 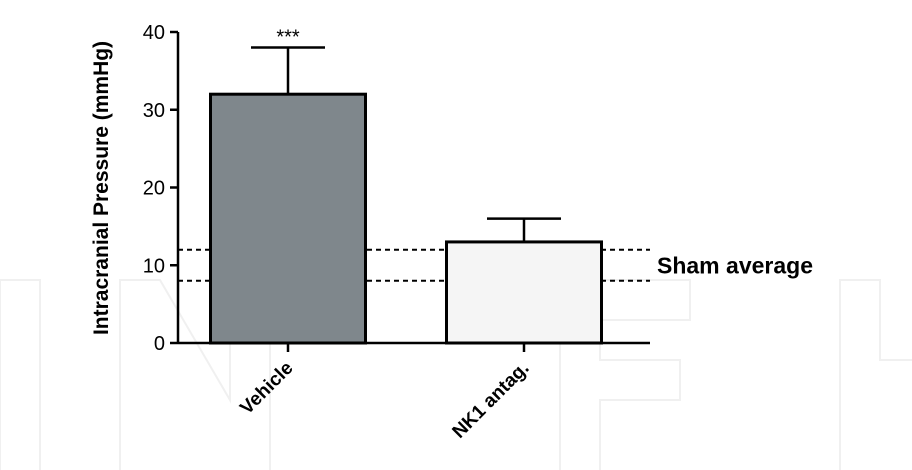 What do you see at coordinates (266, 388) in the screenshot?
I see `x-tick-label: Vehicle` at bounding box center [266, 388].